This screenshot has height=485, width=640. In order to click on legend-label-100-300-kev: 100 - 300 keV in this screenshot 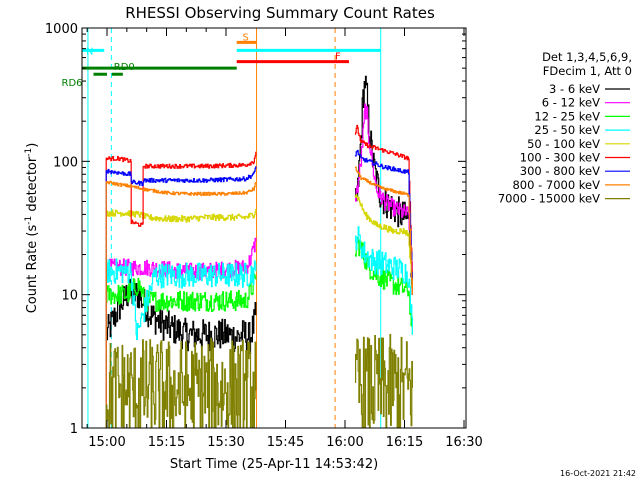, I will do `click(560, 158)`.